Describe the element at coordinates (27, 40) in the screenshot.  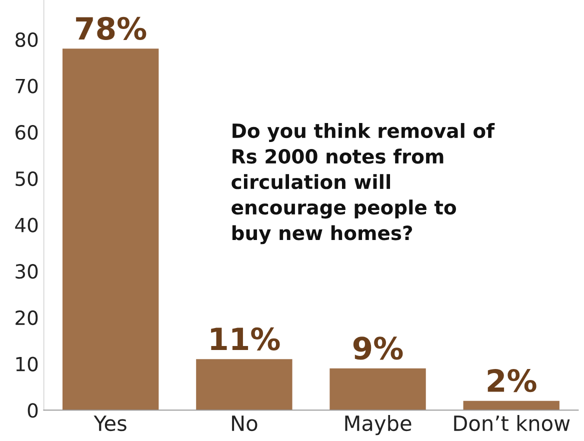
I see `y-tick-label: 80` at that location.